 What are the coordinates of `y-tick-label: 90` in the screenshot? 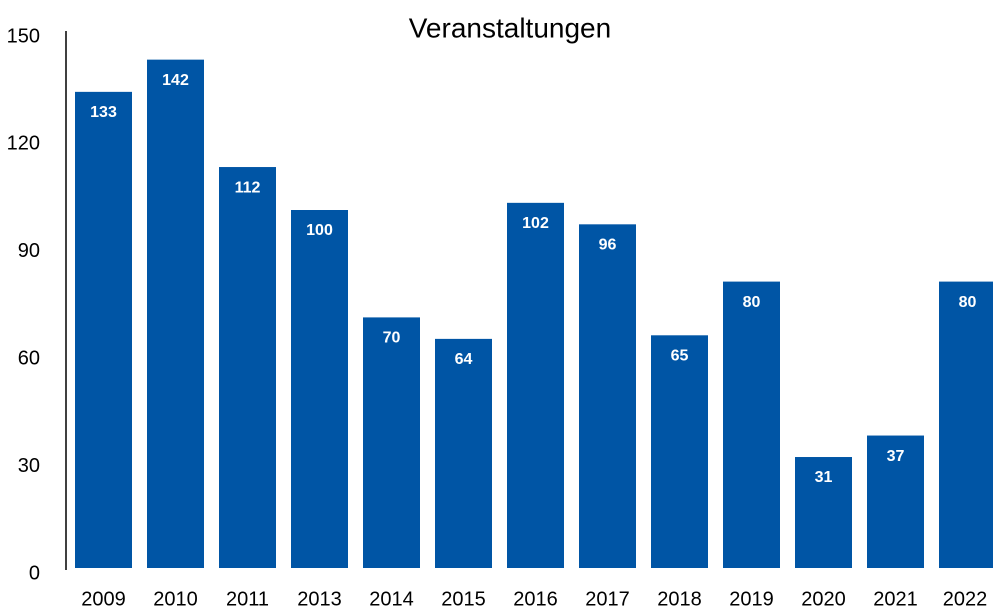 It's located at (29, 251).